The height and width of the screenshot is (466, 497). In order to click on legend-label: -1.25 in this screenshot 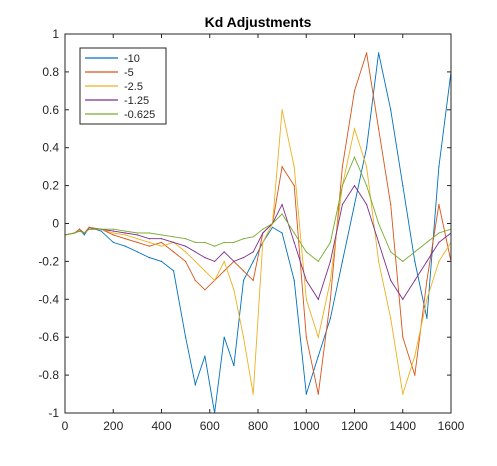, I will do `click(136, 101)`.